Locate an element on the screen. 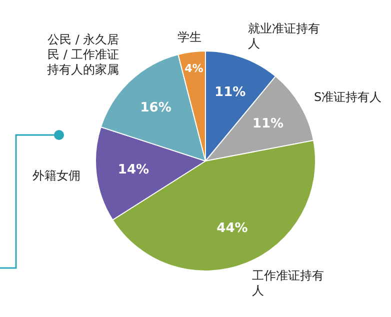 The width and height of the screenshot is (391, 317). data-label: 16% is located at coordinates (156, 108).